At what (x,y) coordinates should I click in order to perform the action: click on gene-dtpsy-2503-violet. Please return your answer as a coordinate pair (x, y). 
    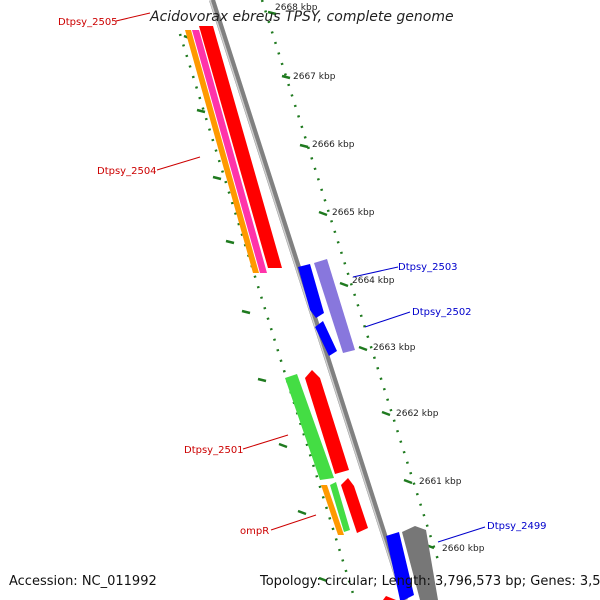
    Looking at the image, I should click on (334, 306).